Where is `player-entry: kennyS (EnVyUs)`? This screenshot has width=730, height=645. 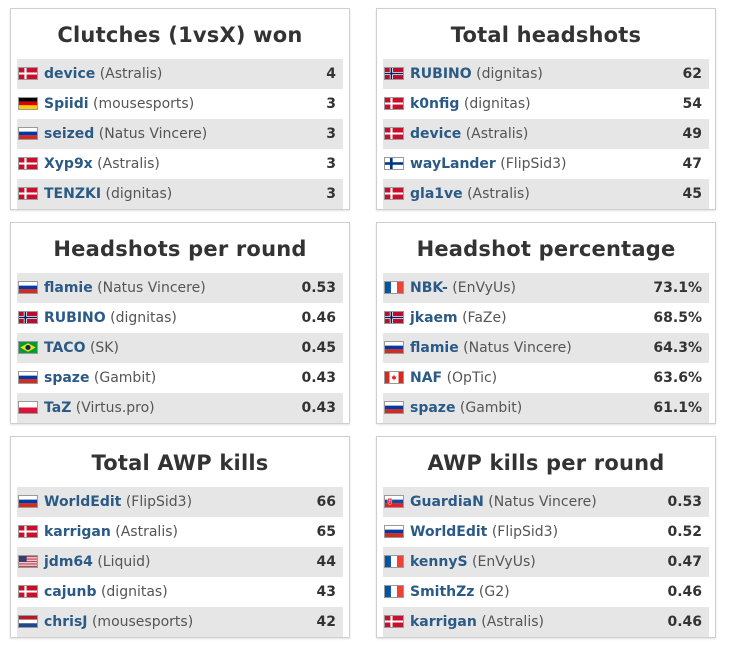
player-entry: kennyS (EnVyUs) is located at coordinates (473, 562).